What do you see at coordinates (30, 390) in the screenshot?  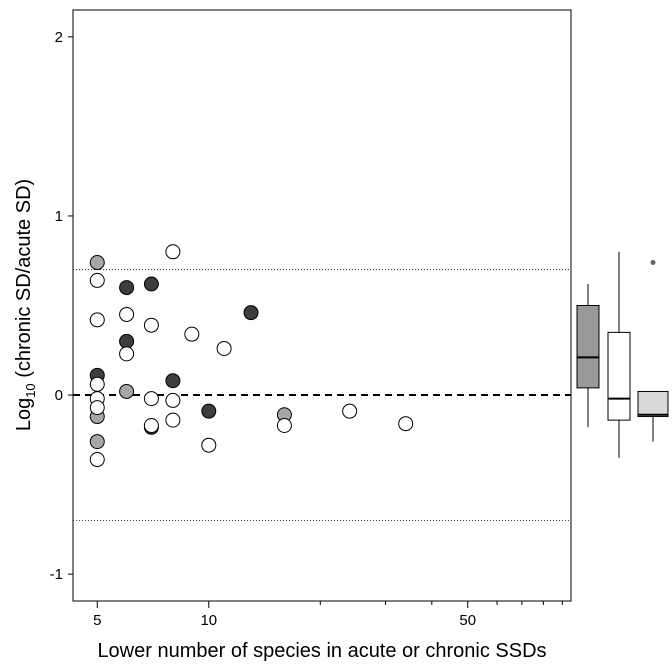 I see `y-axis-title-subscript: 10` at bounding box center [30, 390].